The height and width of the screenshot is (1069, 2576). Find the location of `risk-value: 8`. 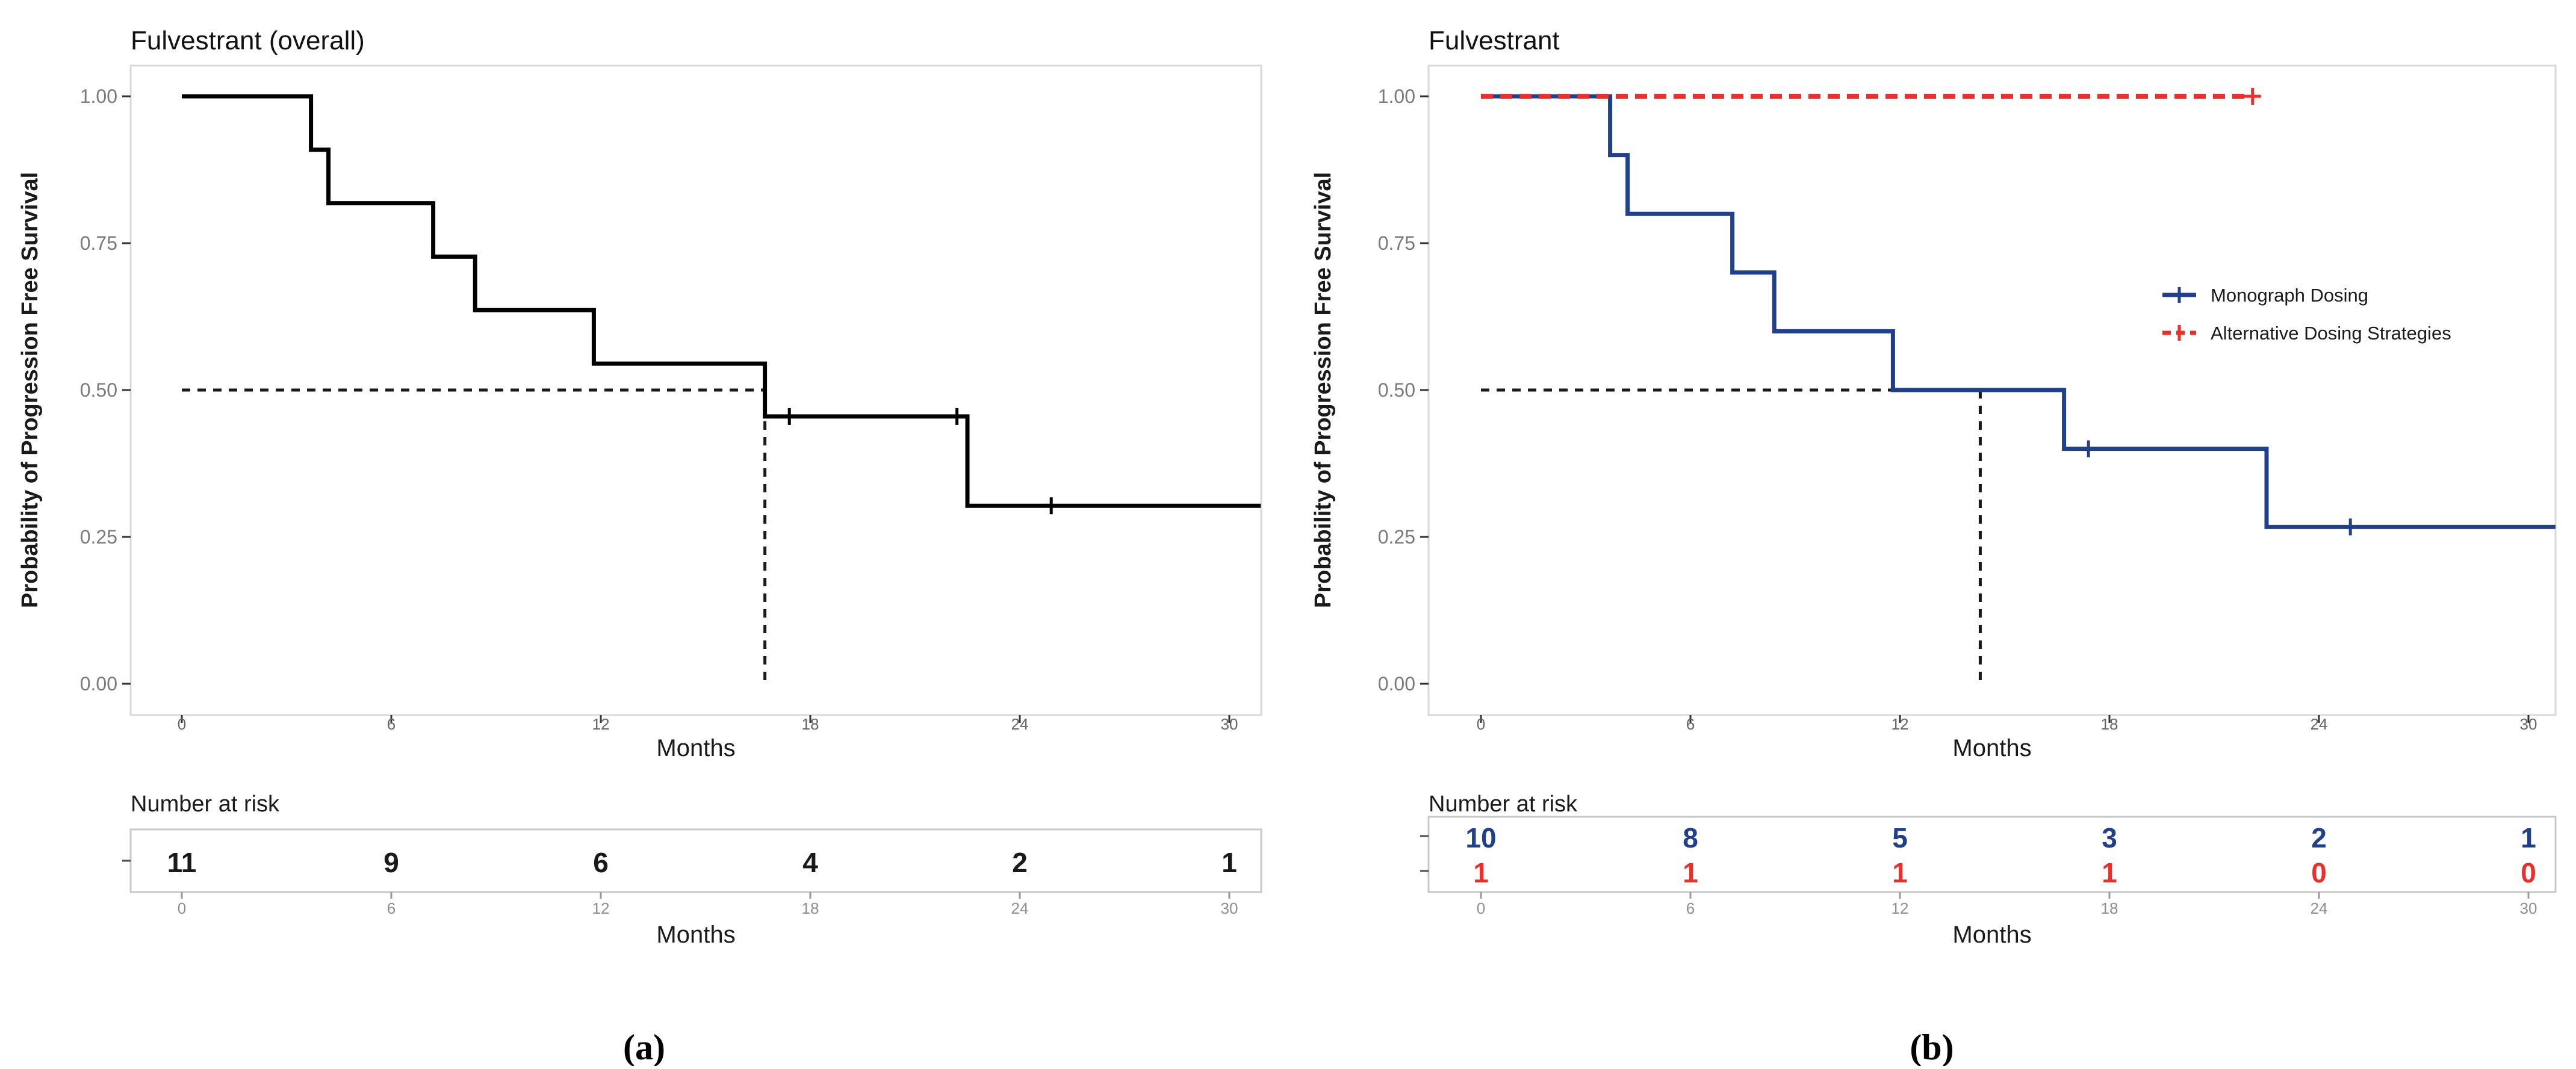

risk-value: 8 is located at coordinates (1690, 838).